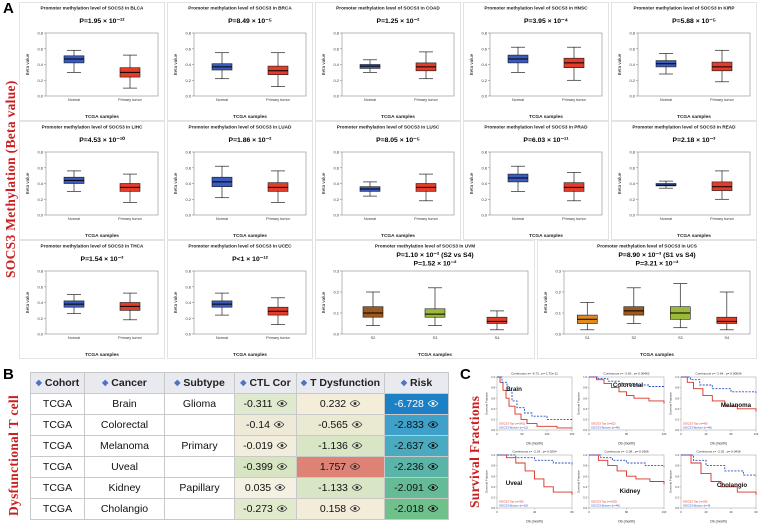  Describe the element at coordinates (522, 434) in the screenshot. I see `svg-text: 50` at that location.